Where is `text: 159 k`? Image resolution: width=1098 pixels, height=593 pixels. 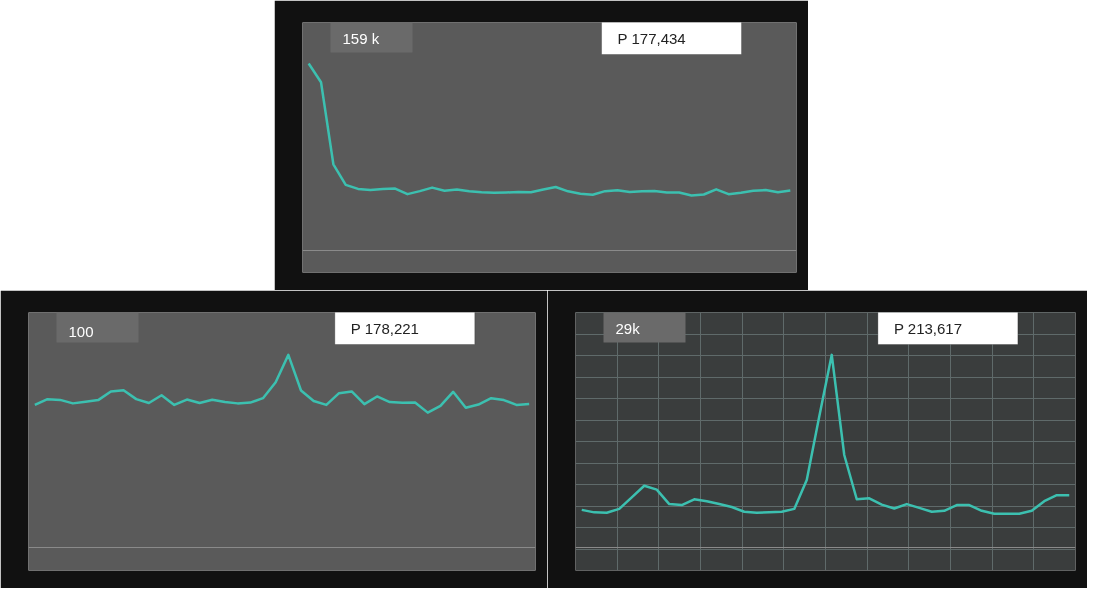 text: 159 k is located at coordinates (361, 38).